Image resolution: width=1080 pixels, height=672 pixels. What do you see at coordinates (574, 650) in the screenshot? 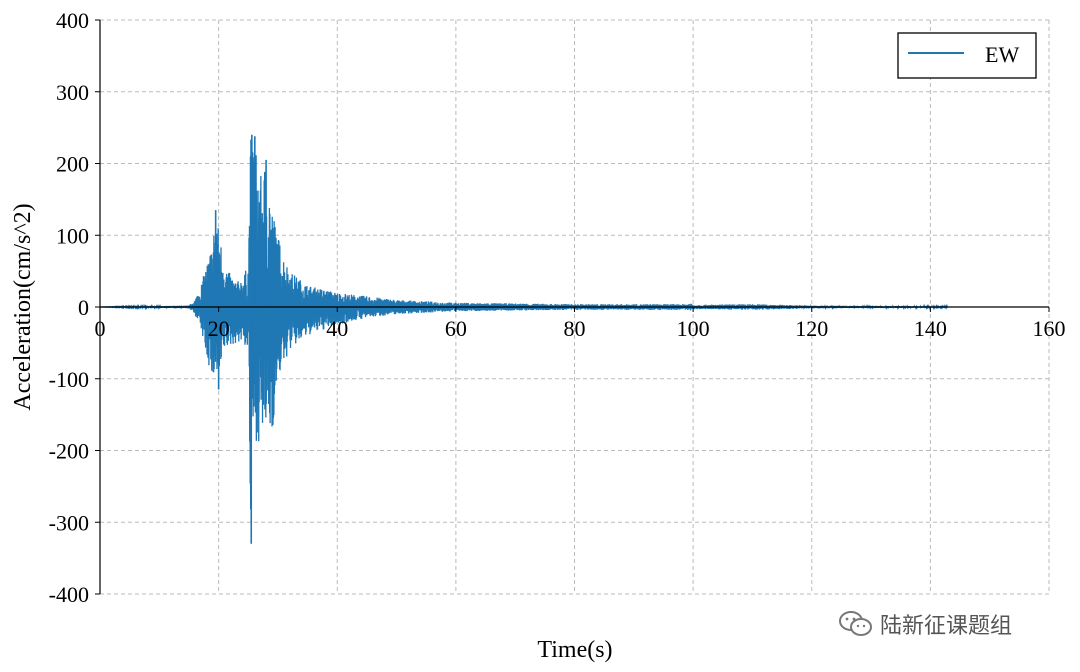
I see `x-axis-label: Time(s)` at bounding box center [574, 650].